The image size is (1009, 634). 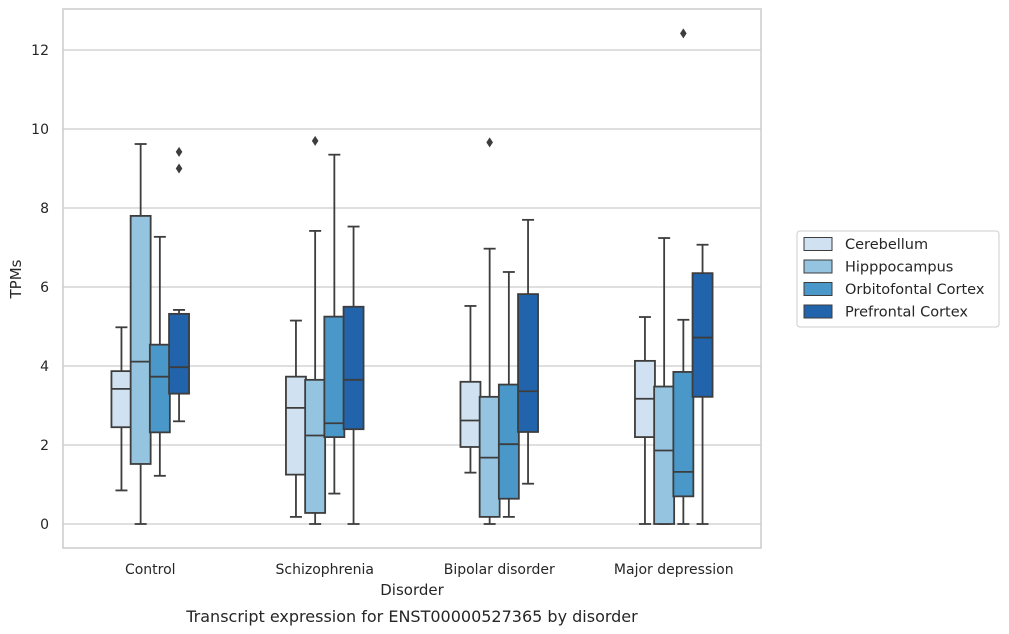 What do you see at coordinates (44, 367) in the screenshot?
I see `y-tick-label: 4` at bounding box center [44, 367].